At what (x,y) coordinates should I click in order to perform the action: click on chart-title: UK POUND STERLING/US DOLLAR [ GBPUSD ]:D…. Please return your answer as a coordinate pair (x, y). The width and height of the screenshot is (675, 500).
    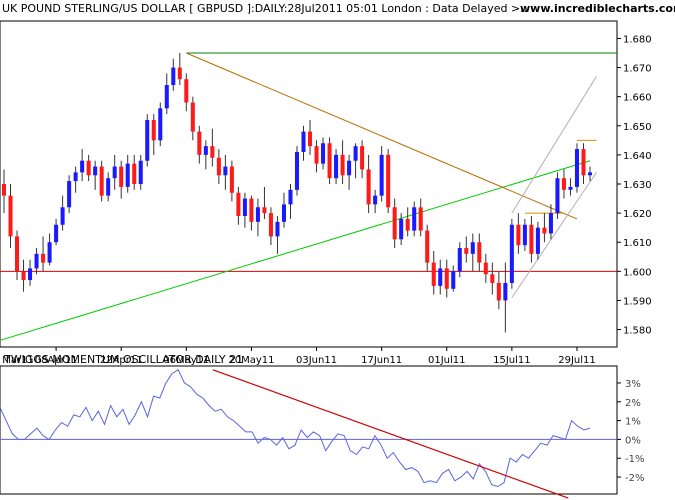
    Looking at the image, I should click on (264, 8).